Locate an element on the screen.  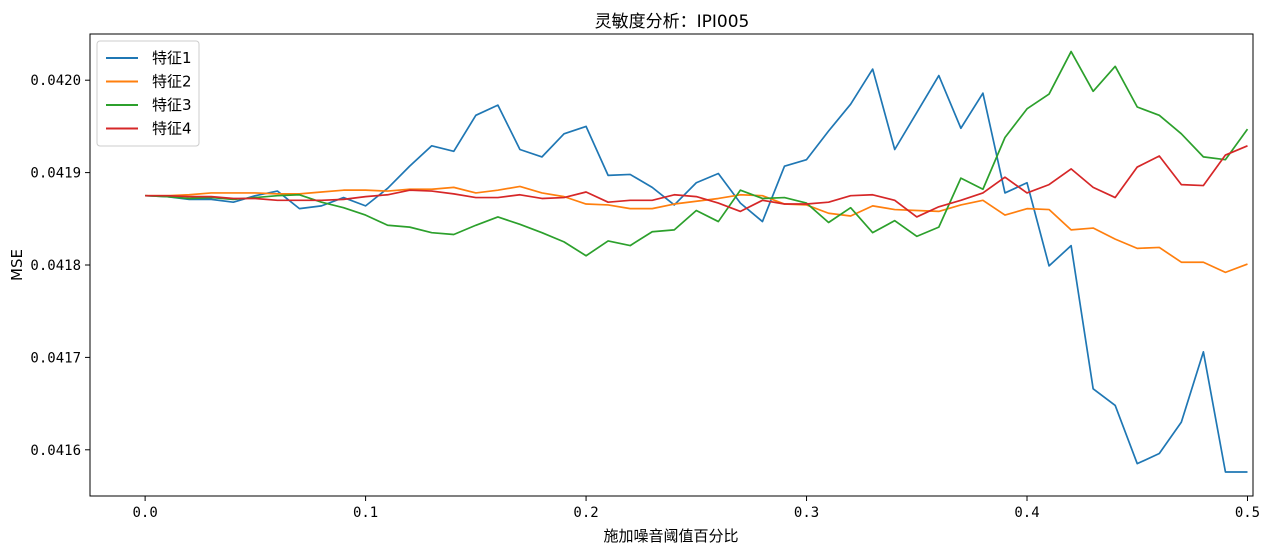
x-tick-label: 0.4 is located at coordinates (1026, 513).